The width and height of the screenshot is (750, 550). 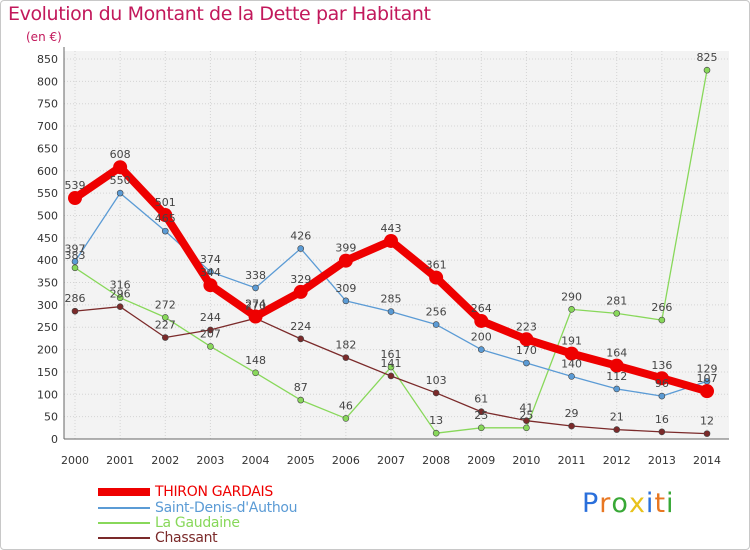 I want to click on y-tick-label: 550, so click(x=47, y=193).